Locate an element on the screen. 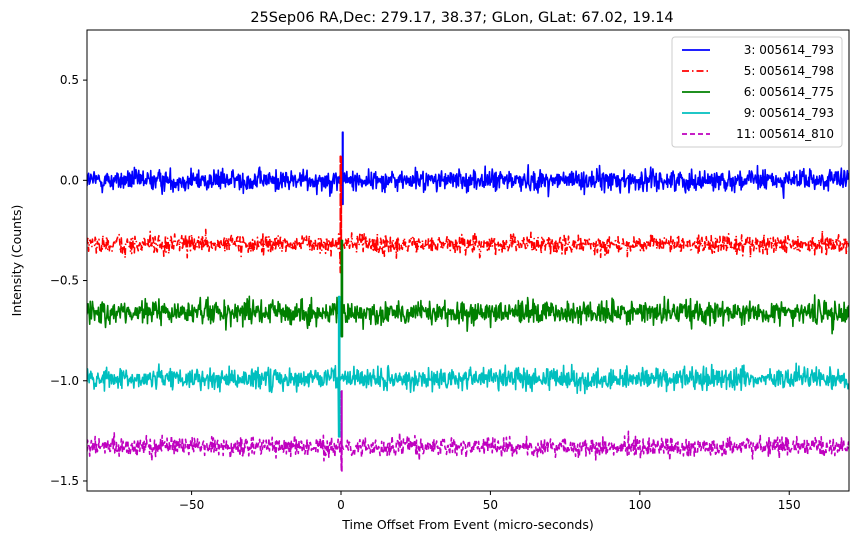  legend-label: 3: 005614_793 is located at coordinates (789, 50).